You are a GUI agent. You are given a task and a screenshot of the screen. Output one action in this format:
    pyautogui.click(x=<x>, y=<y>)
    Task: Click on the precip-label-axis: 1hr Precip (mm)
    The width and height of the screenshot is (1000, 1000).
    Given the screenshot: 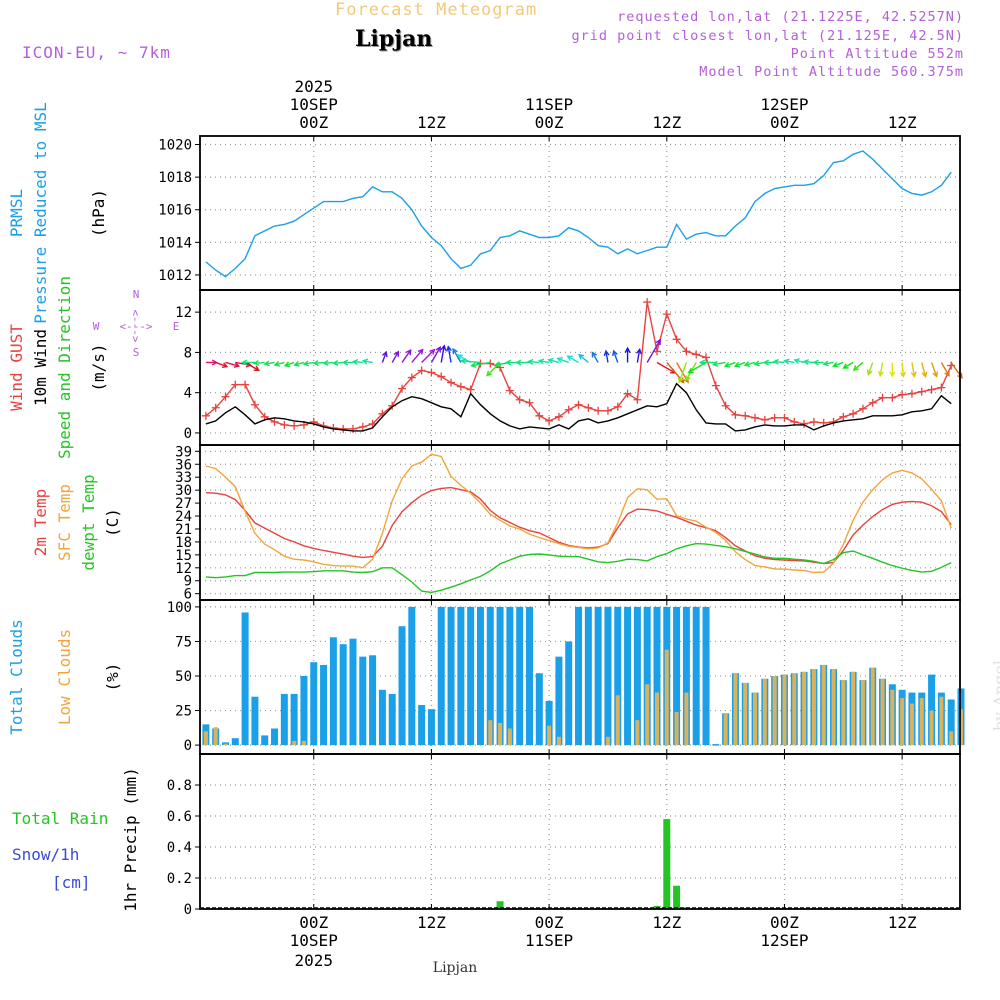 What is the action you would take?
    pyautogui.click(x=130, y=839)
    